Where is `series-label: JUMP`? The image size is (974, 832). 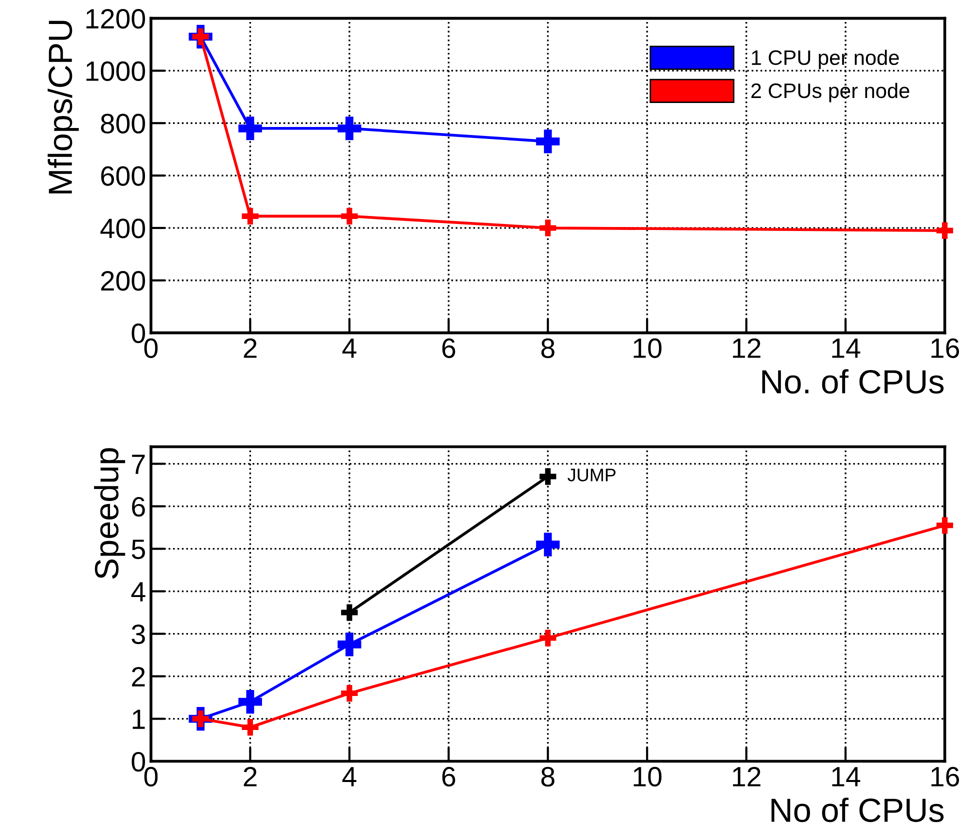 series-label: JUMP is located at coordinates (592, 475).